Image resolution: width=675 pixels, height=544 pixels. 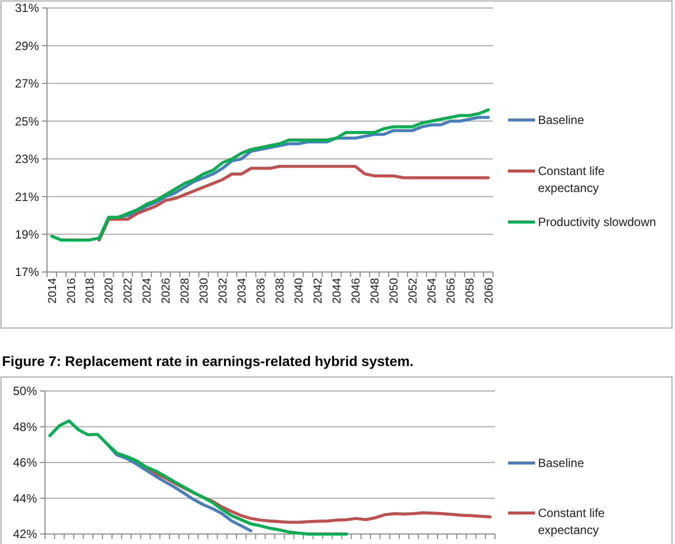 What do you see at coordinates (27, 159) in the screenshot?
I see `y-tick-label: 23%` at bounding box center [27, 159].